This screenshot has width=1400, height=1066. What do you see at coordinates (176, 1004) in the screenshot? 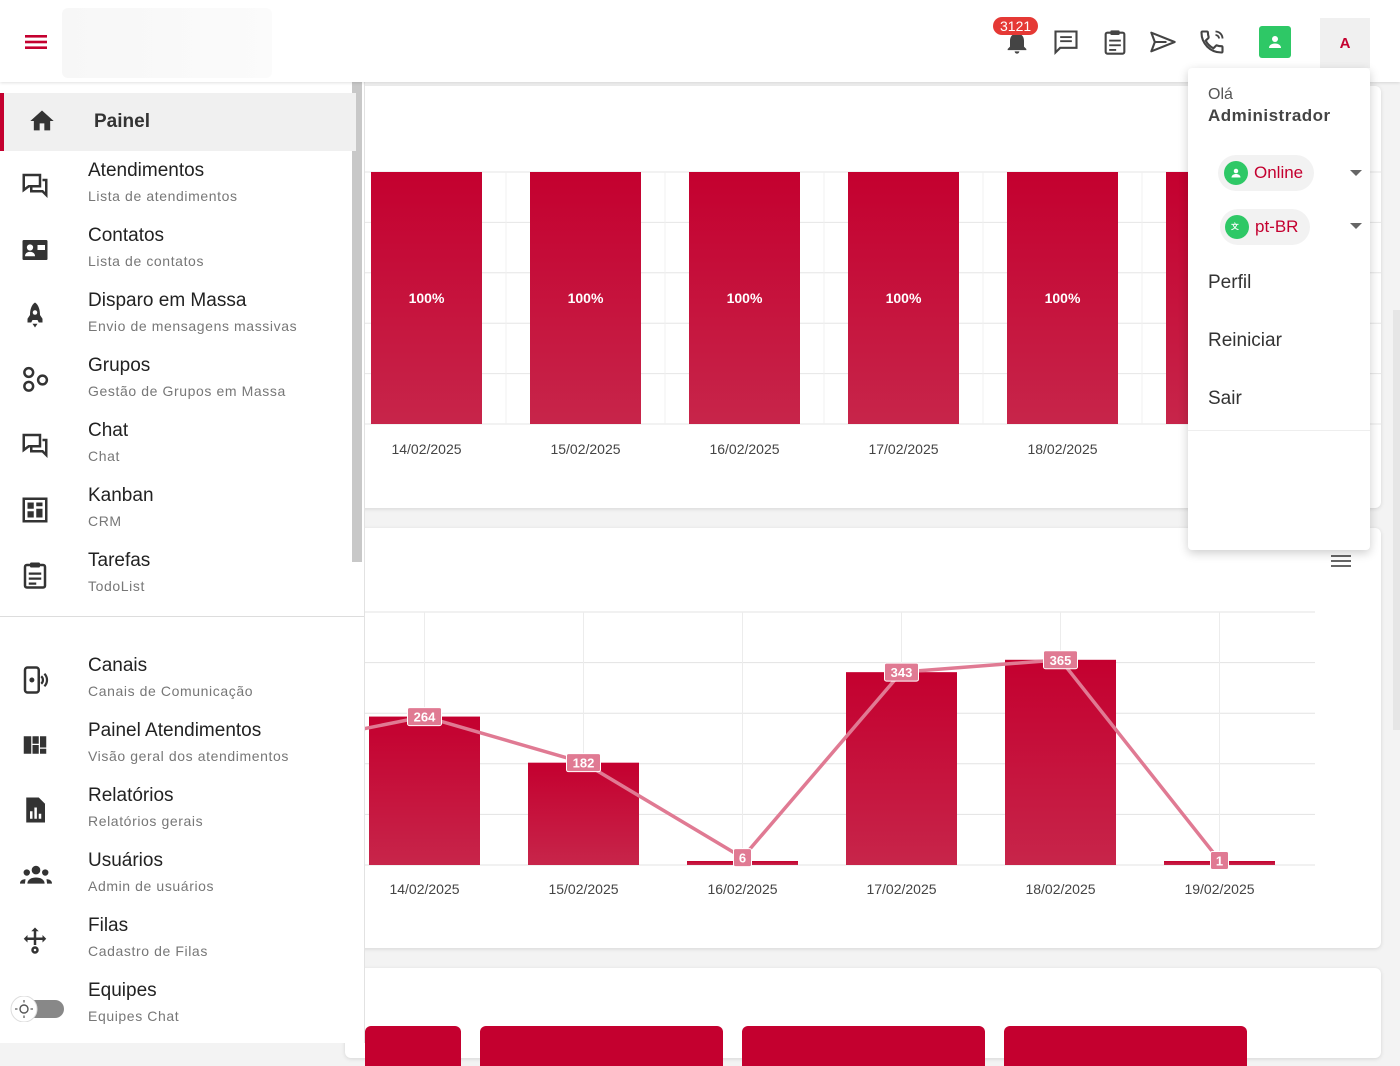
I see `sidebar-item-equipes: Equipes Equipes Chat` at bounding box center [176, 1004].